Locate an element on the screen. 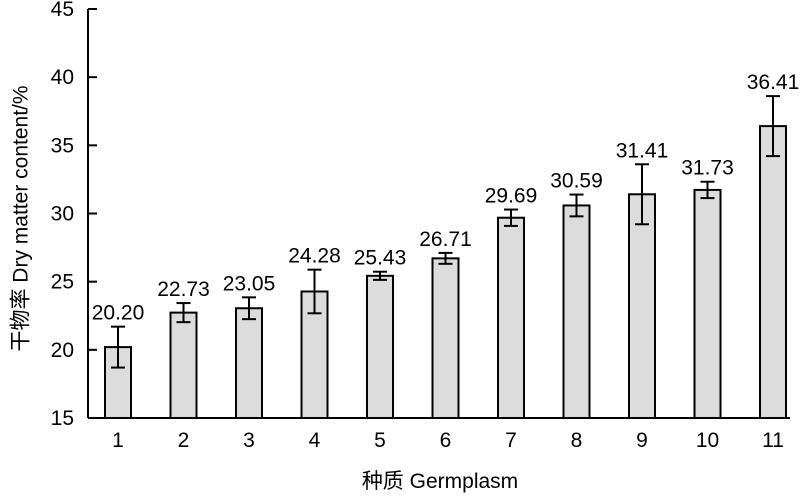 The image size is (800, 497). data-label: 22.73 is located at coordinates (183, 289).